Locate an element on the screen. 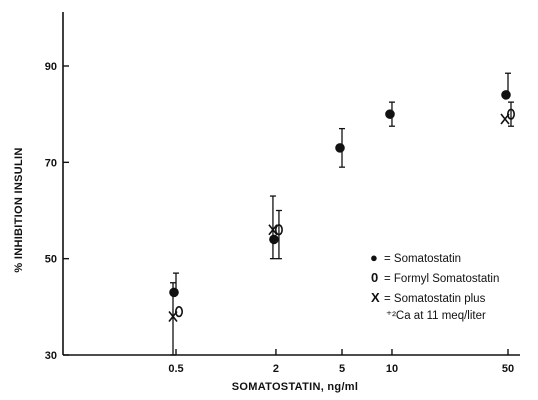 The height and width of the screenshot is (400, 538). legend-label-formyl: = Formyl Somatostatin is located at coordinates (441, 279).